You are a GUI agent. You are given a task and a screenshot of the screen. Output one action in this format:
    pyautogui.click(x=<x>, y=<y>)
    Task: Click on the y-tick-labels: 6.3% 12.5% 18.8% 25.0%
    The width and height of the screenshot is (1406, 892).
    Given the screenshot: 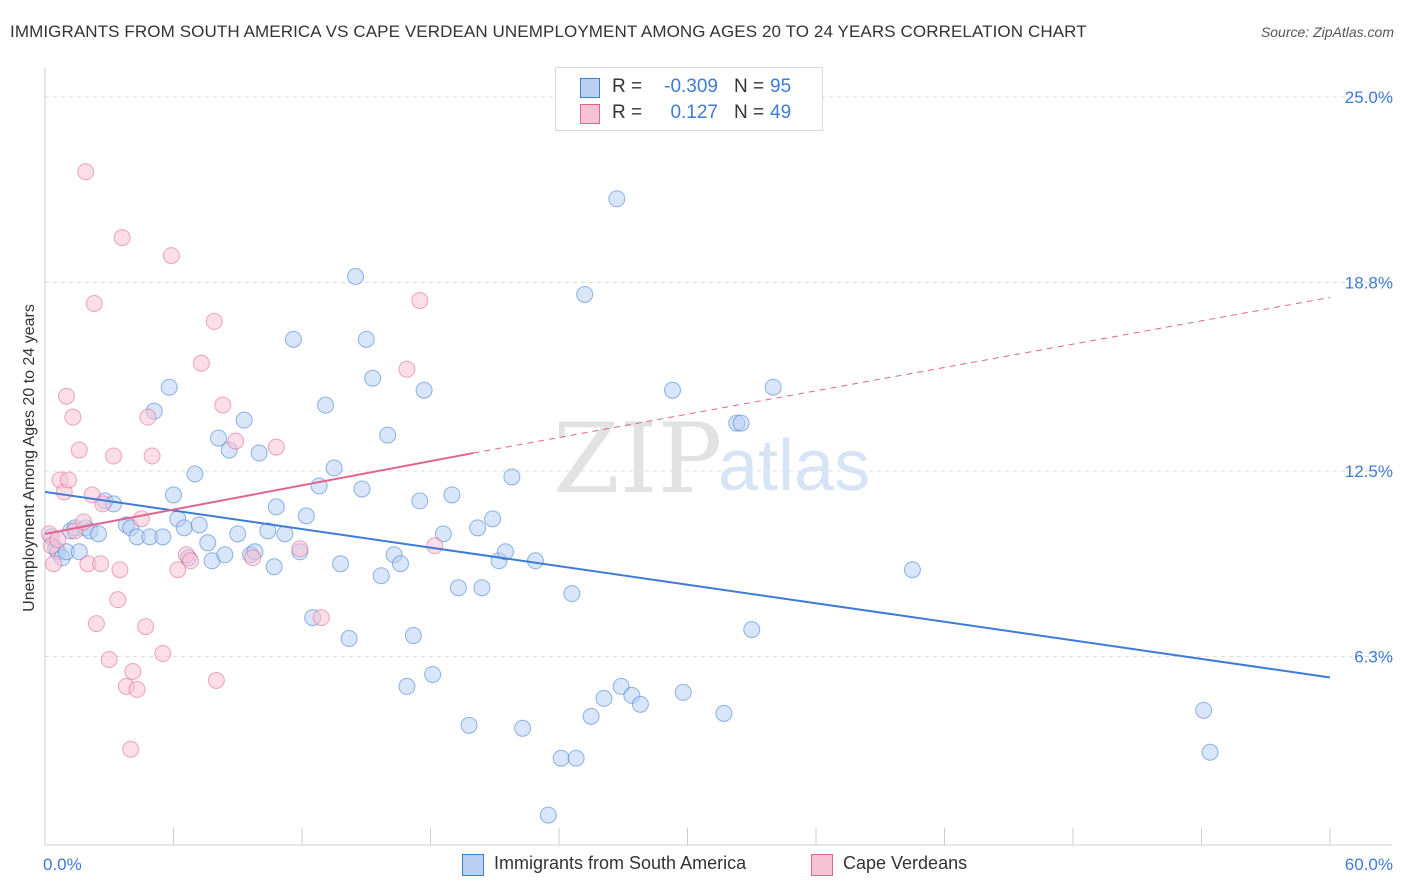 What is the action you would take?
    pyautogui.click(x=1369, y=377)
    